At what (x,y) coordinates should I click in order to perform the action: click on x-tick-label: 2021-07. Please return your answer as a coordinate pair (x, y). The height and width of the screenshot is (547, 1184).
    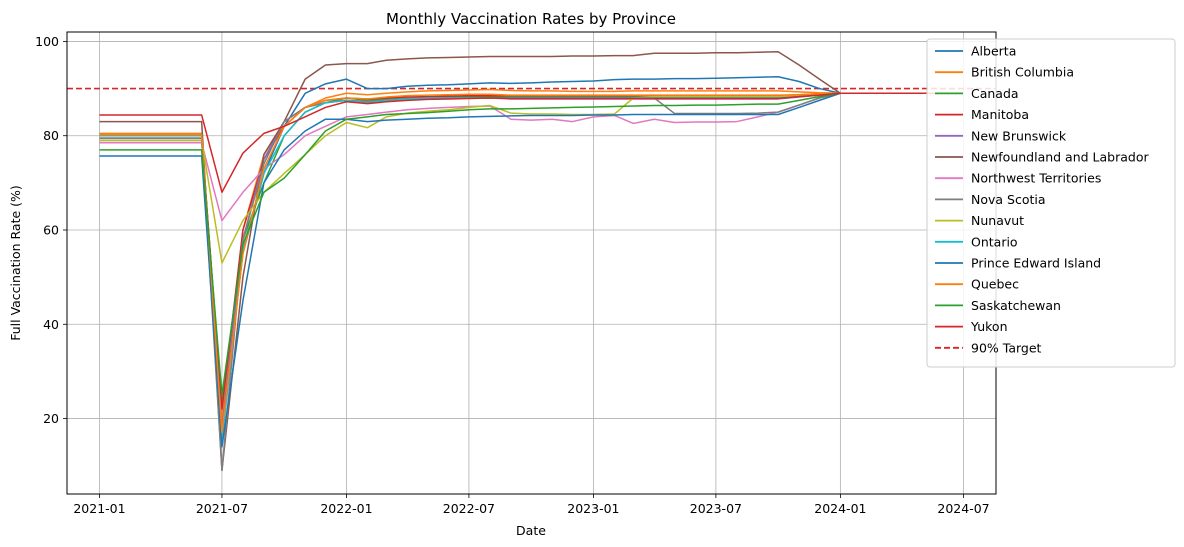
    Looking at the image, I should click on (222, 508).